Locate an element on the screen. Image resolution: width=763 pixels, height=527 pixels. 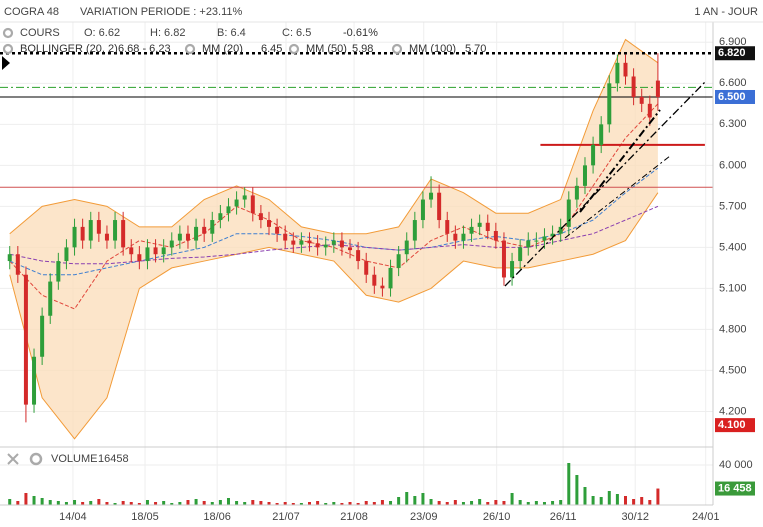
x-tick-label: 14/04 is located at coordinates (73, 517).